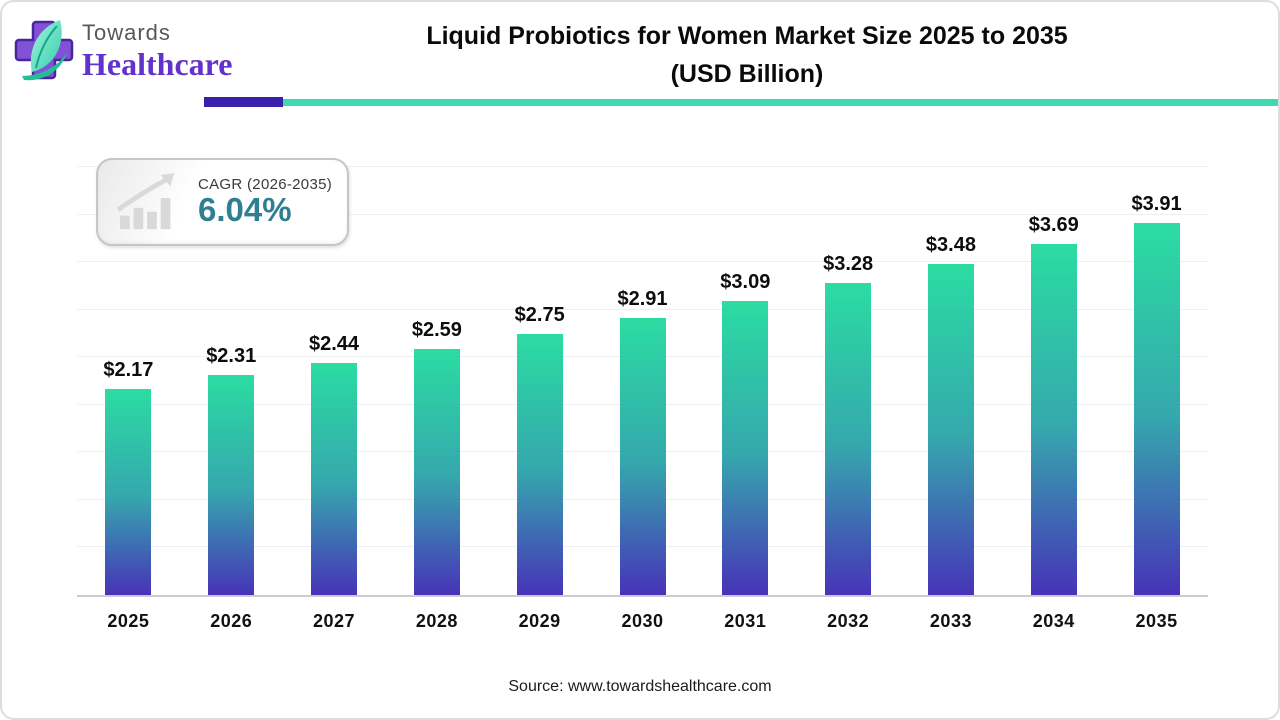  Describe the element at coordinates (436, 621) in the screenshot. I see `x-axis-label: 2028` at that location.